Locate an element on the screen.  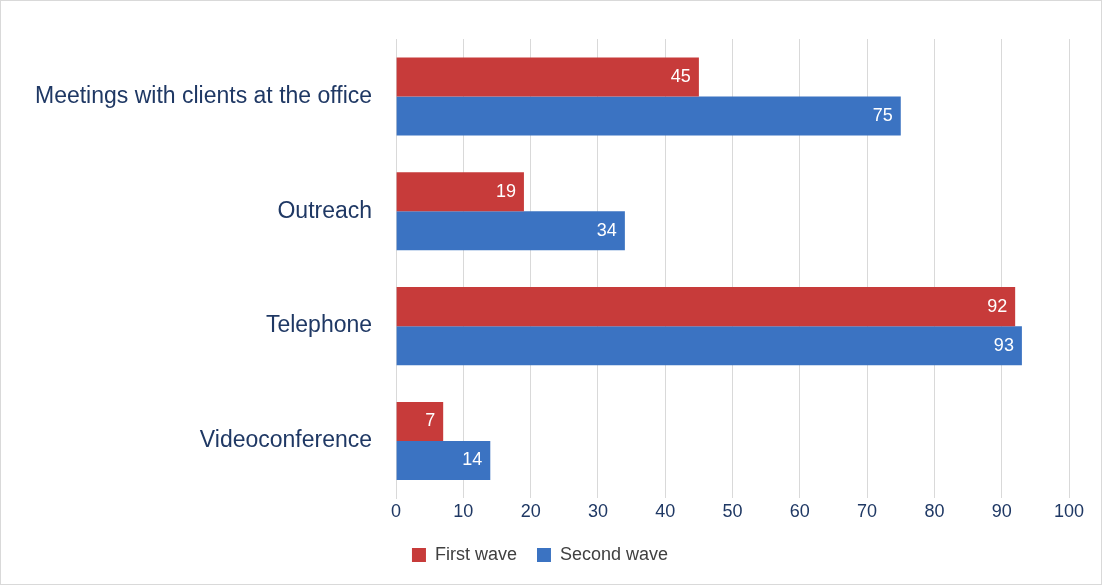
x-tick-label: 70 is located at coordinates (867, 511).